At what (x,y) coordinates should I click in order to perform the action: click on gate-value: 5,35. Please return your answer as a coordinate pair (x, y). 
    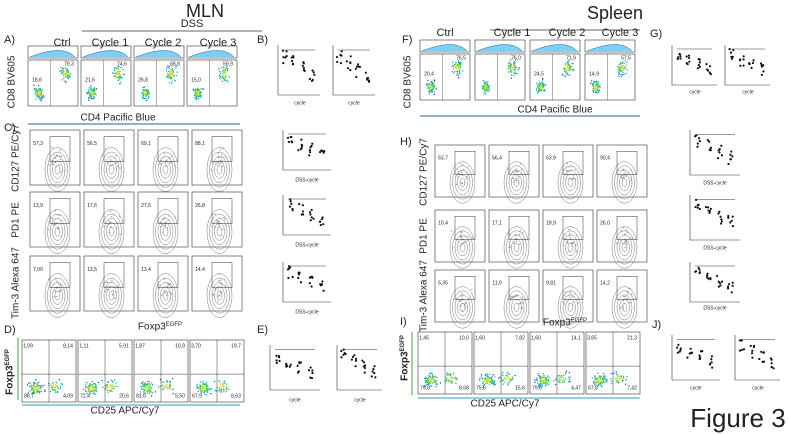
    Looking at the image, I should click on (443, 283).